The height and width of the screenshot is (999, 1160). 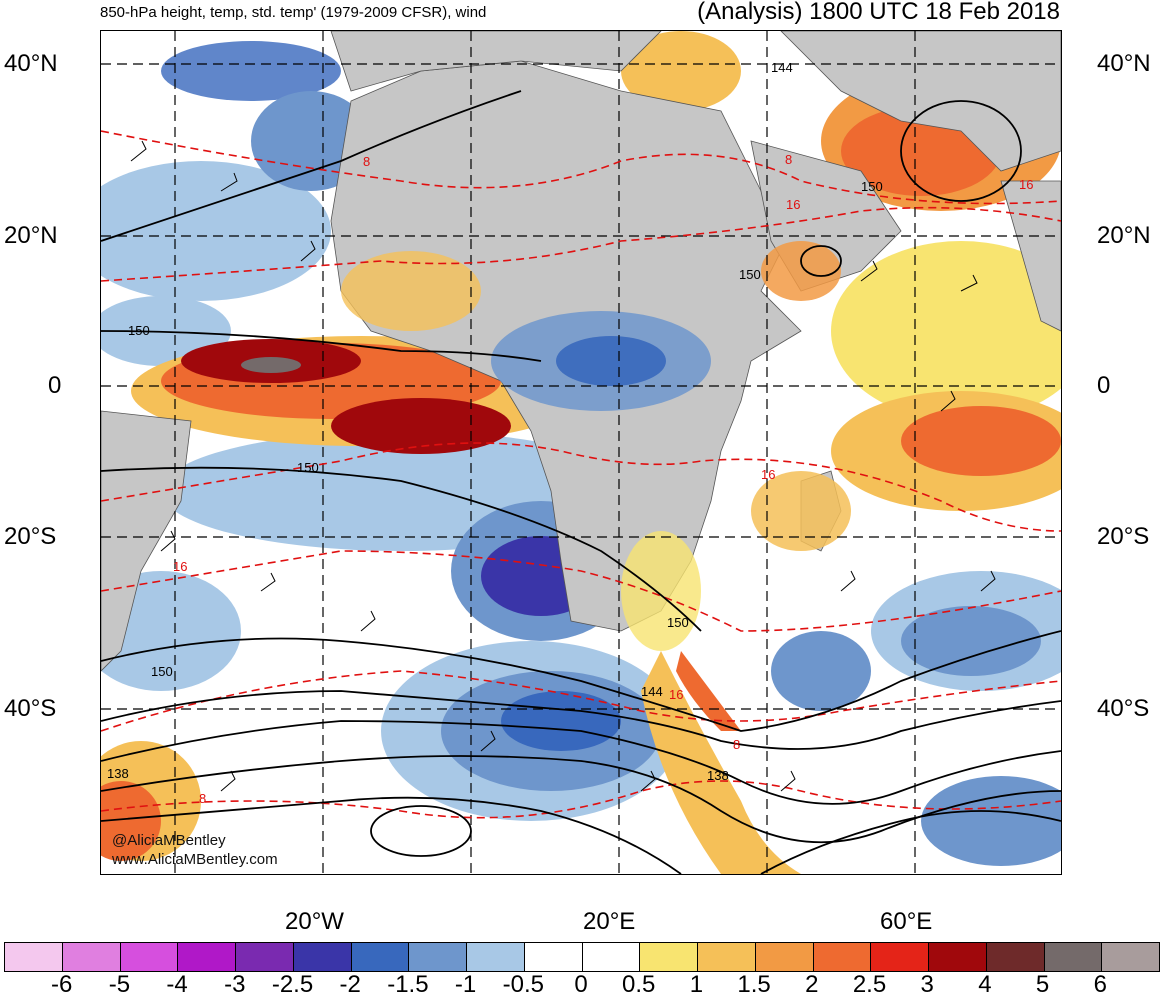 What do you see at coordinates (195, 859) in the screenshot?
I see `credit-website: www.AliciaMBentley.com` at bounding box center [195, 859].